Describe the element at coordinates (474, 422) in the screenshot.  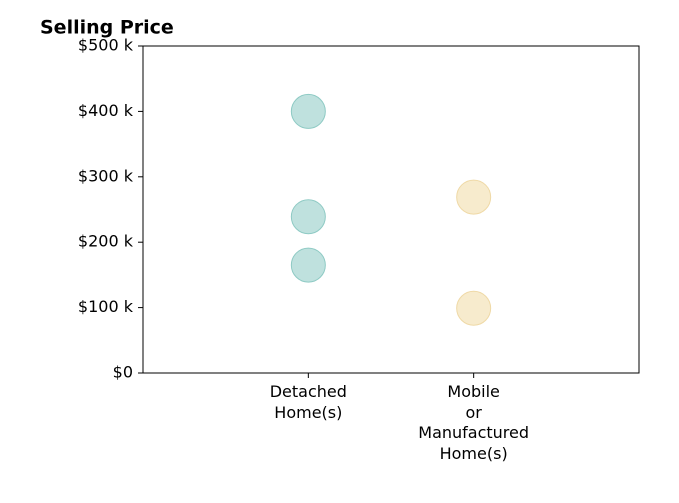
I see `x-tick-label: Mobile or Manufactured Home(s)` at that location.